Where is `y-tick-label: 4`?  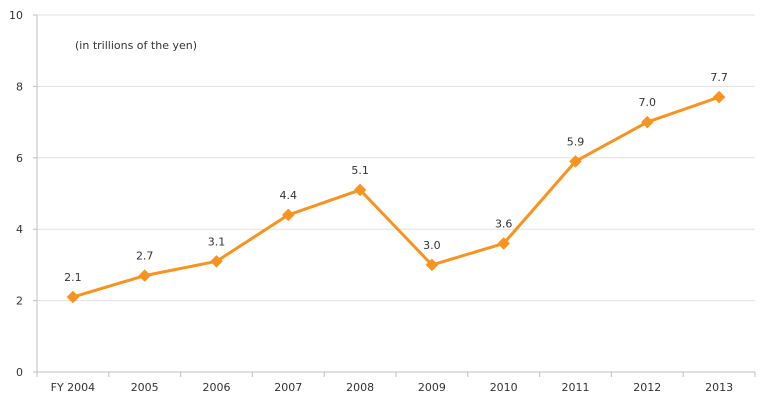
y-tick-label: 4 is located at coordinates (19, 229).